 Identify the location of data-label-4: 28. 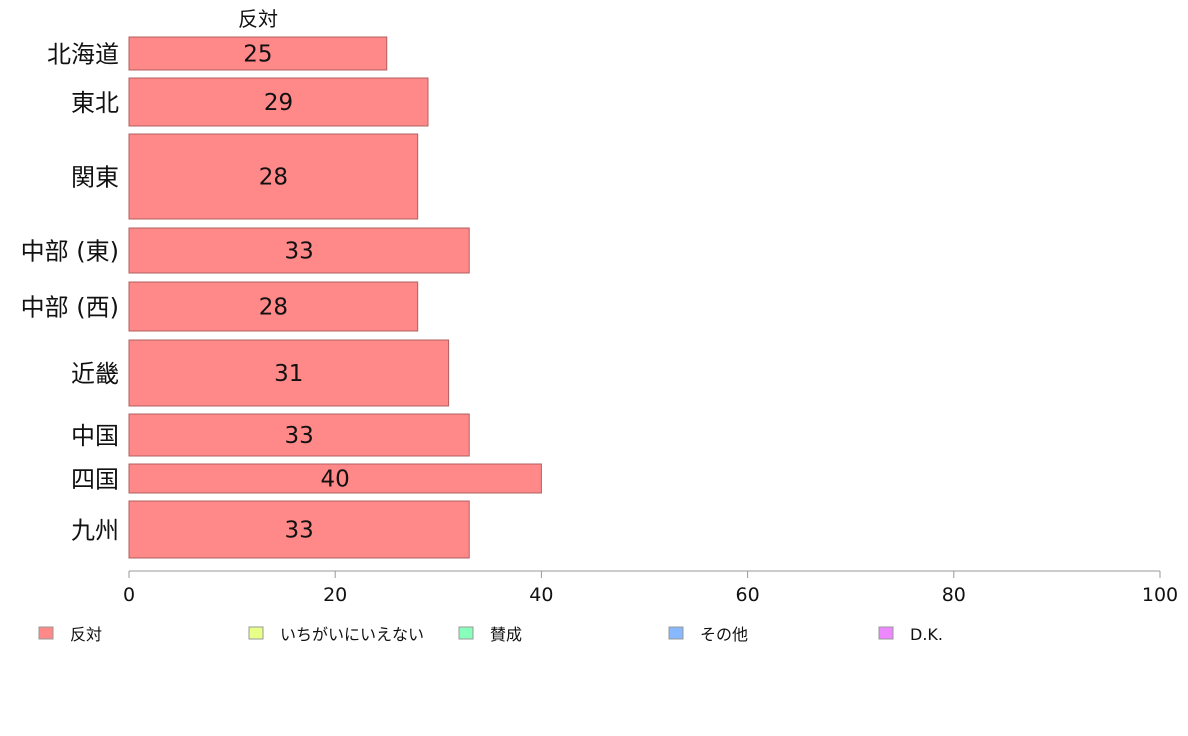
(273, 308).